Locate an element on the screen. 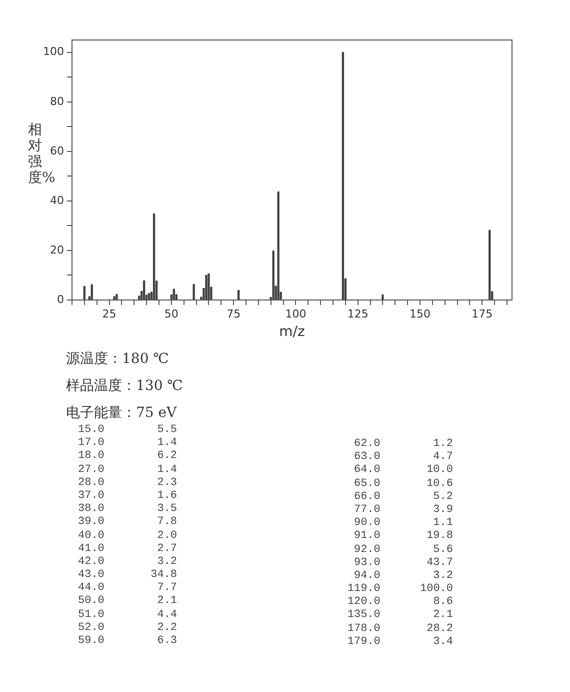  text: 源温度：180 ℃ is located at coordinates (118, 359).